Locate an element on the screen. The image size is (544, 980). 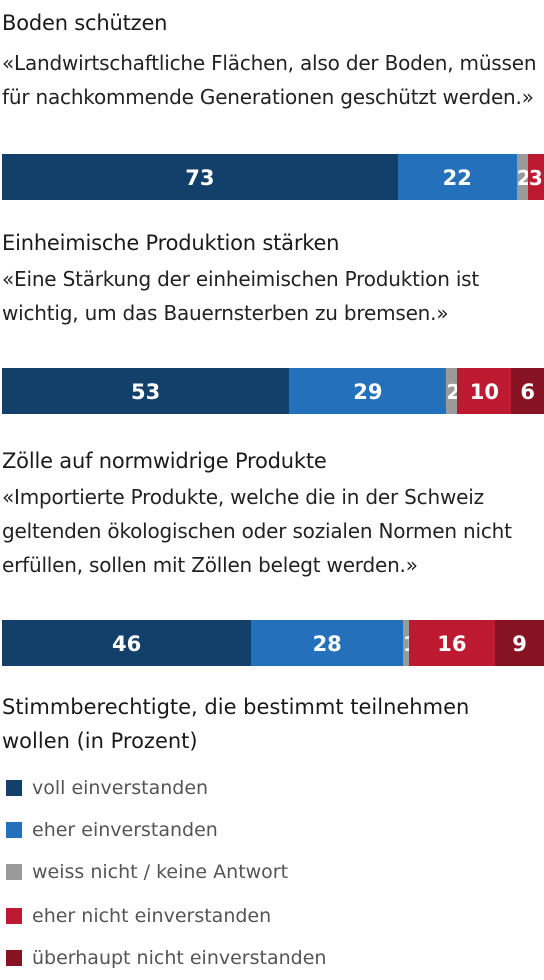
stacked-bar: 53 29 2 10 6 is located at coordinates (273, 391).